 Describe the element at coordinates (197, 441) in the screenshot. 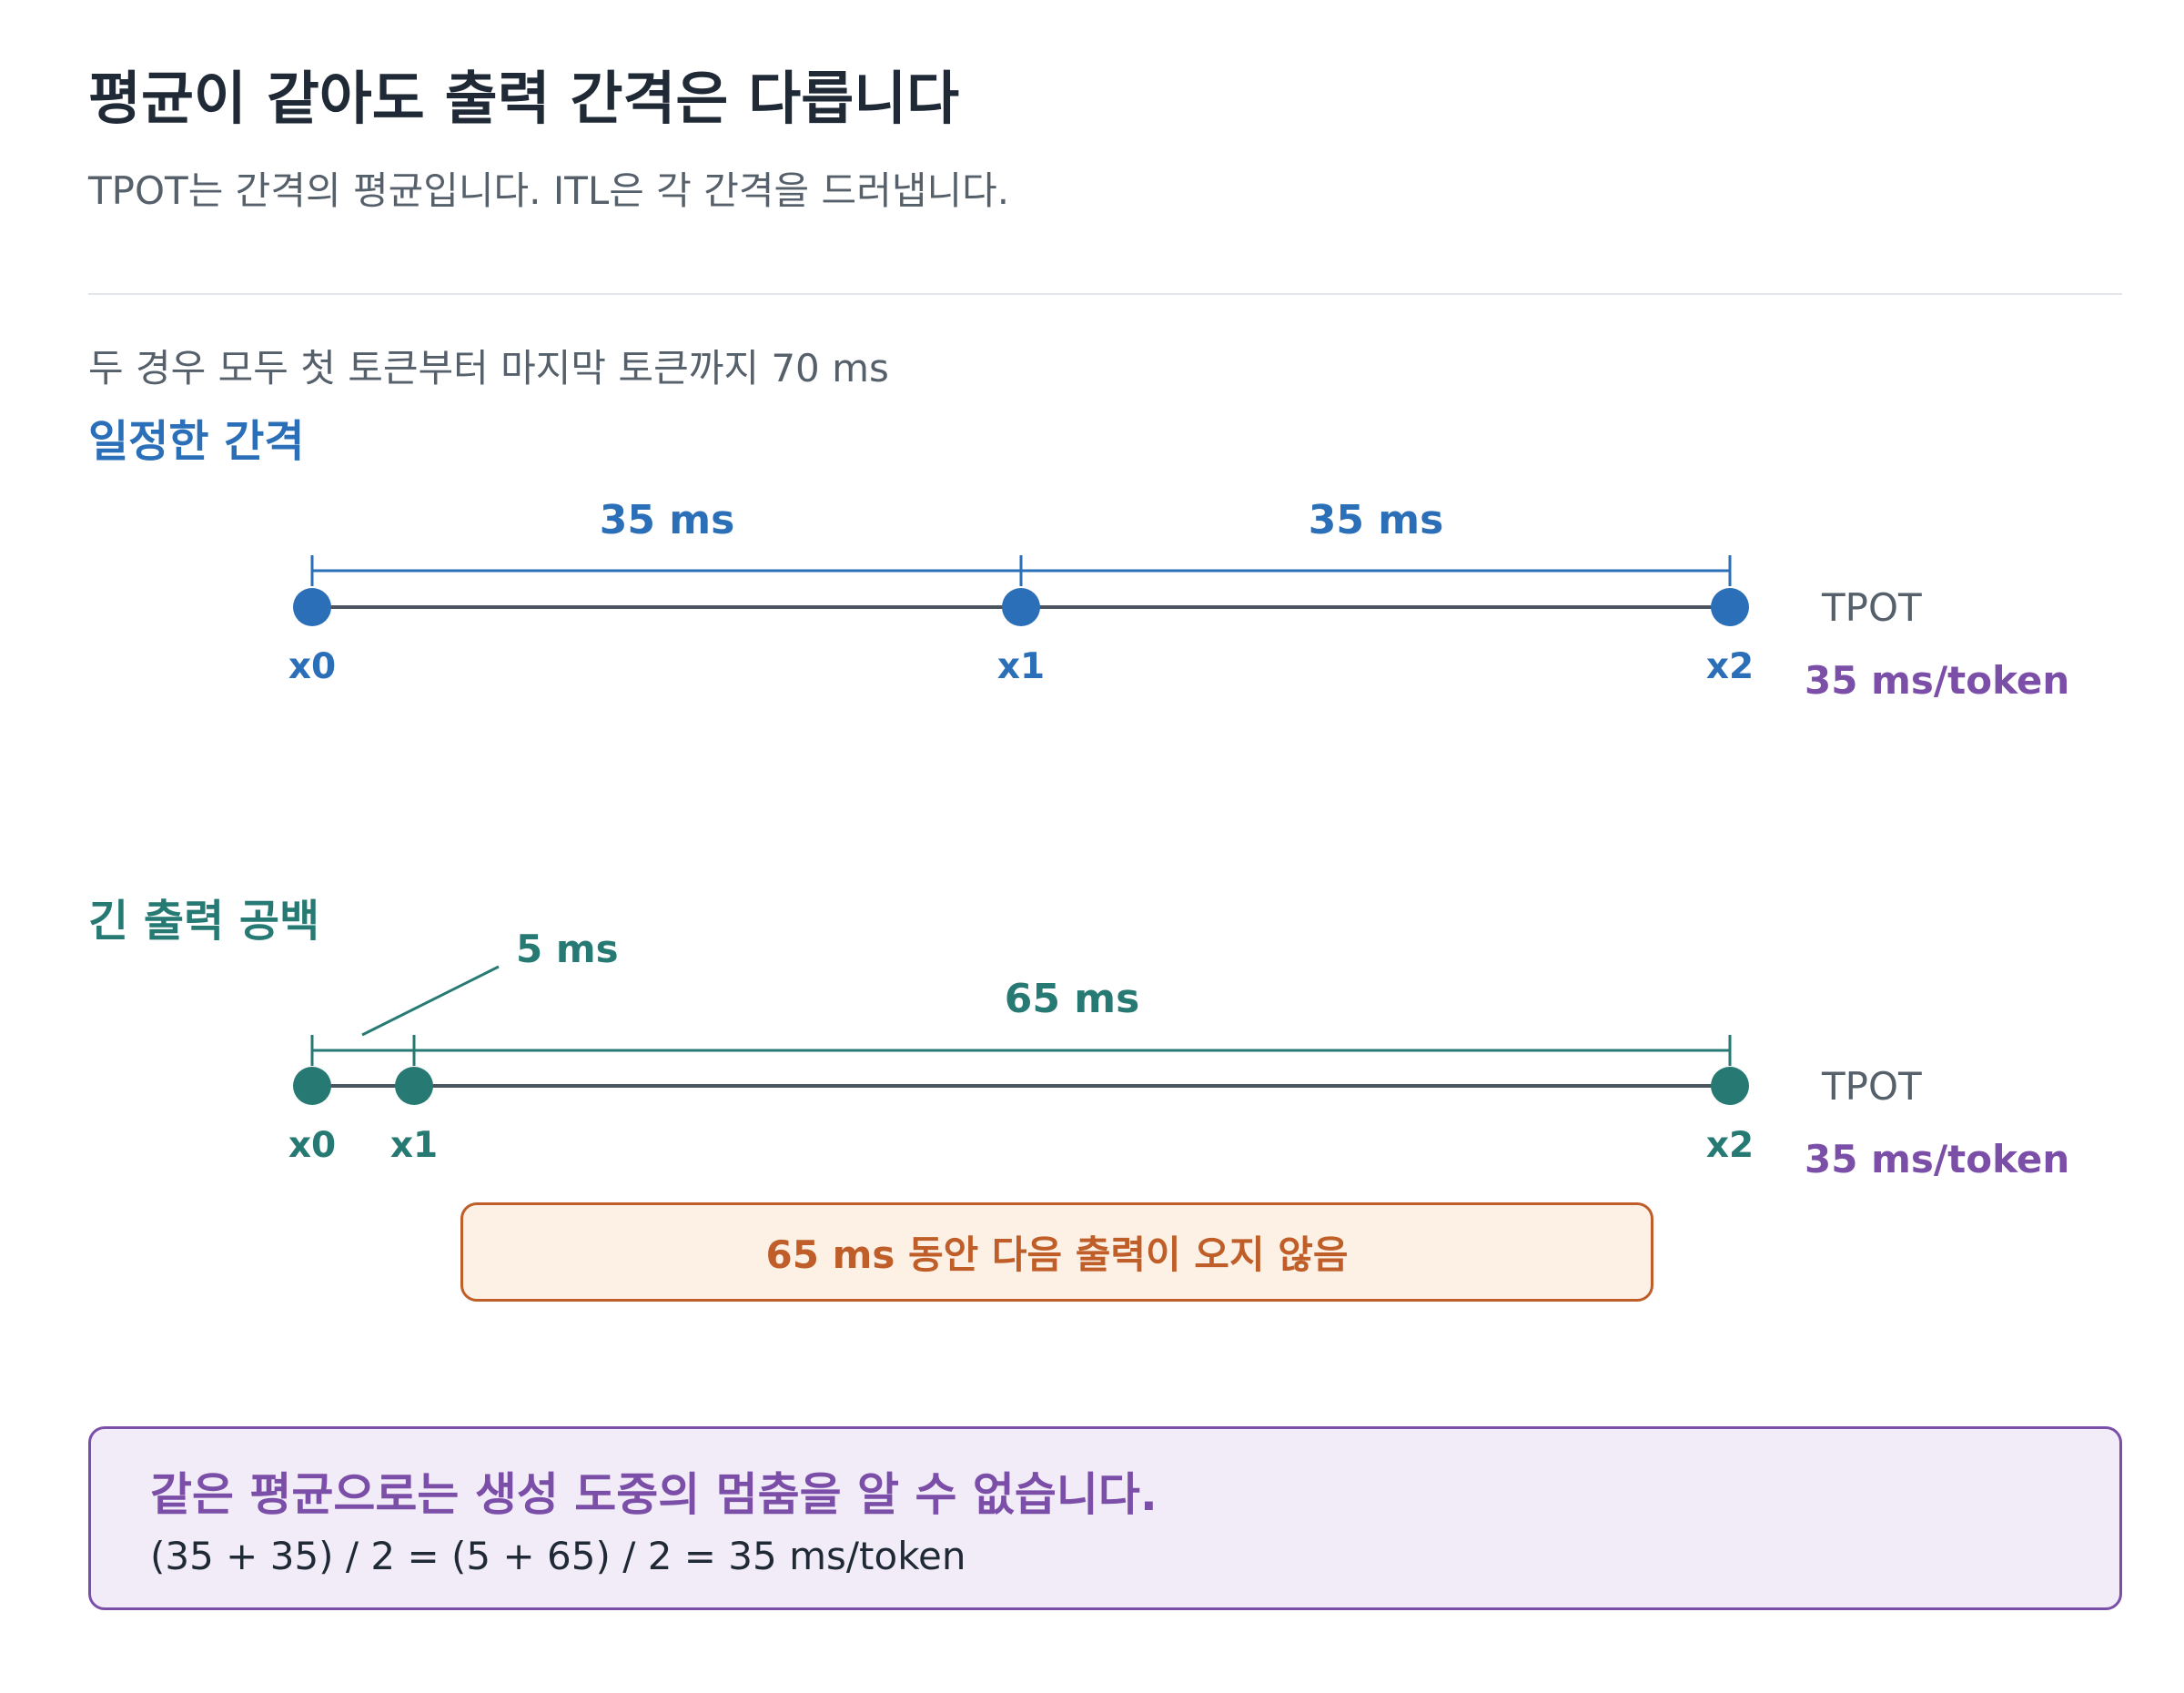

I see `steady-section-title: 일정한 간격` at that location.